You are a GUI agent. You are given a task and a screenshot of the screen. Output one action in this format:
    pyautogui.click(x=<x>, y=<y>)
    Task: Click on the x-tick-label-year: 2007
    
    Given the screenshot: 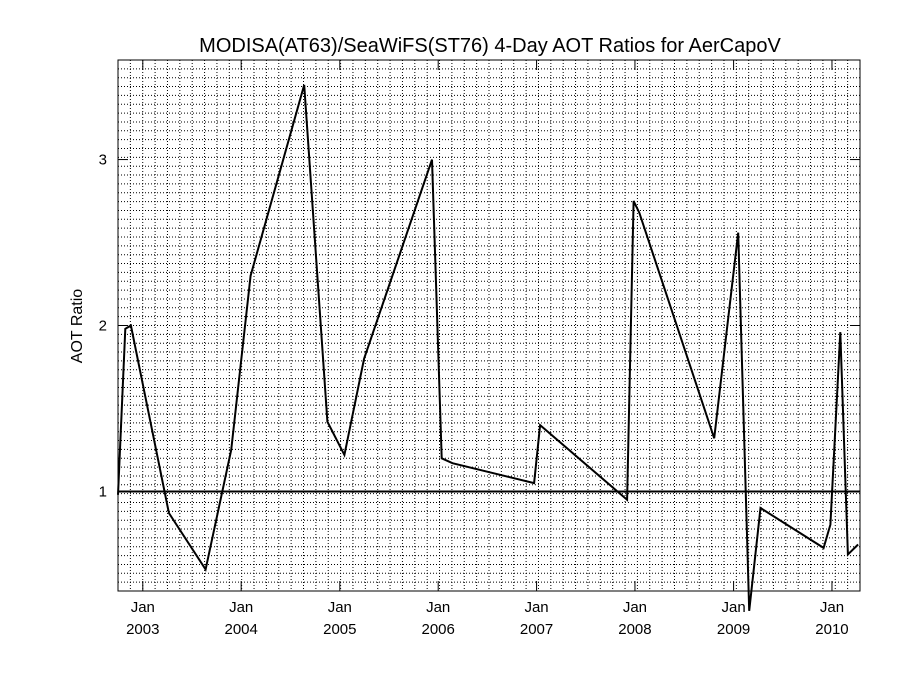 What is the action you would take?
    pyautogui.click(x=536, y=629)
    